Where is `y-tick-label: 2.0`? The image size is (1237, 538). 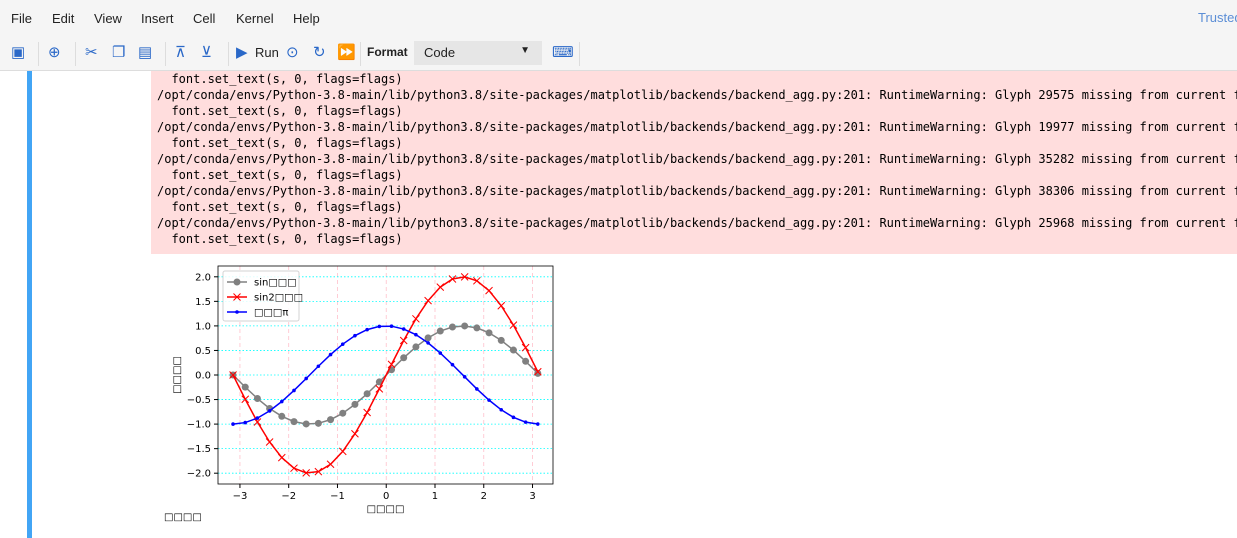 y-tick-label: 2.0 is located at coordinates (203, 277).